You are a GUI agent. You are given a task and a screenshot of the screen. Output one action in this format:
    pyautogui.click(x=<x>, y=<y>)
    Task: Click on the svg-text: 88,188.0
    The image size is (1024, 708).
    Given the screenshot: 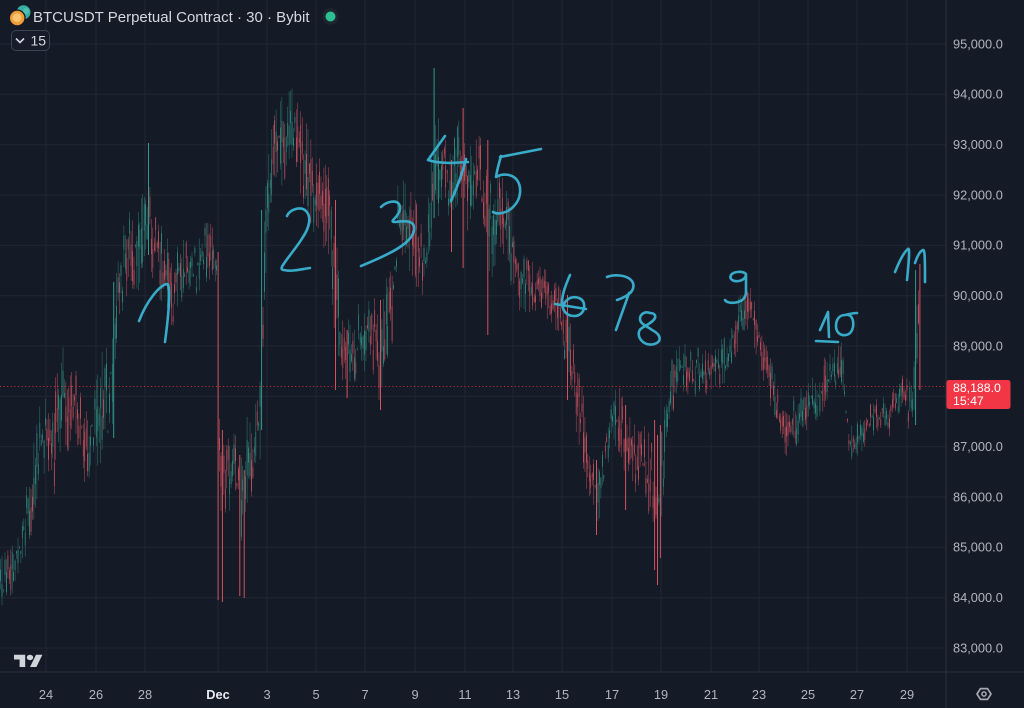 What is the action you would take?
    pyautogui.click(x=977, y=388)
    